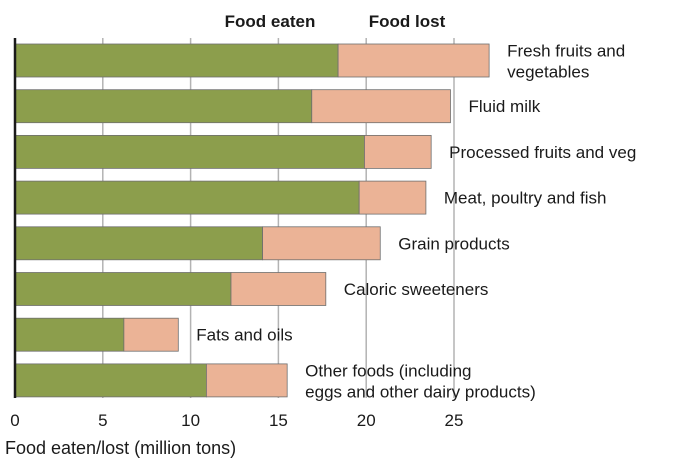 This screenshot has height=466, width=677. I want to click on category-label-0-line-0: Fresh fruits and, so click(566, 51).